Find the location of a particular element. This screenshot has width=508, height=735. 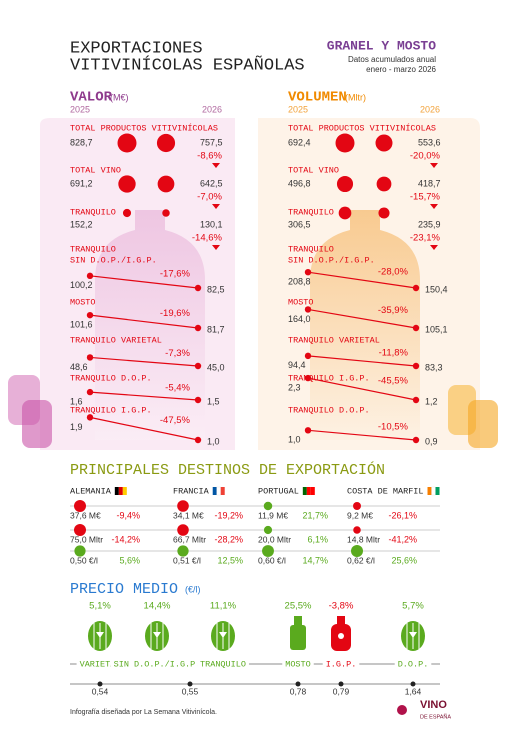

change-label: 25,6% is located at coordinates (404, 560).